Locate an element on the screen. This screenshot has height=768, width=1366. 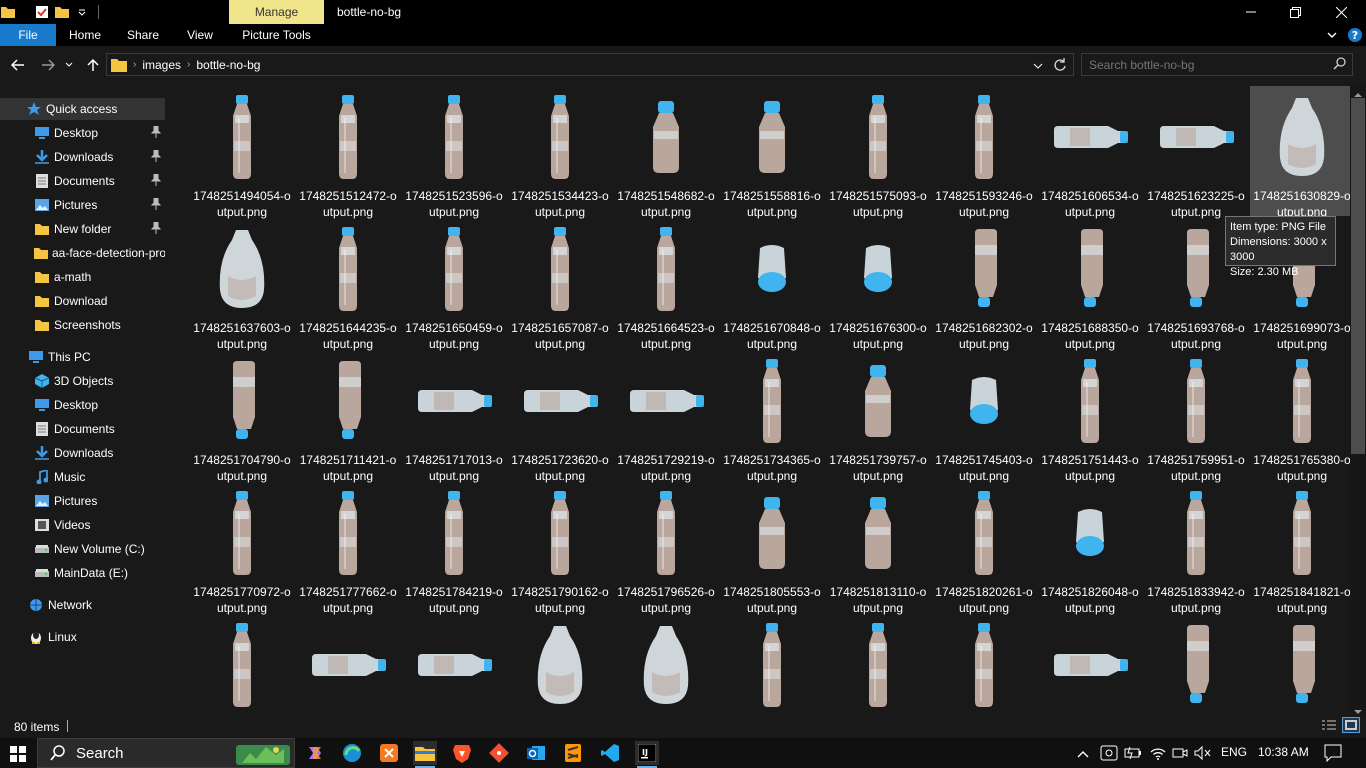
file-tile: 1748251790162-o utput.png is located at coordinates (560, 548).